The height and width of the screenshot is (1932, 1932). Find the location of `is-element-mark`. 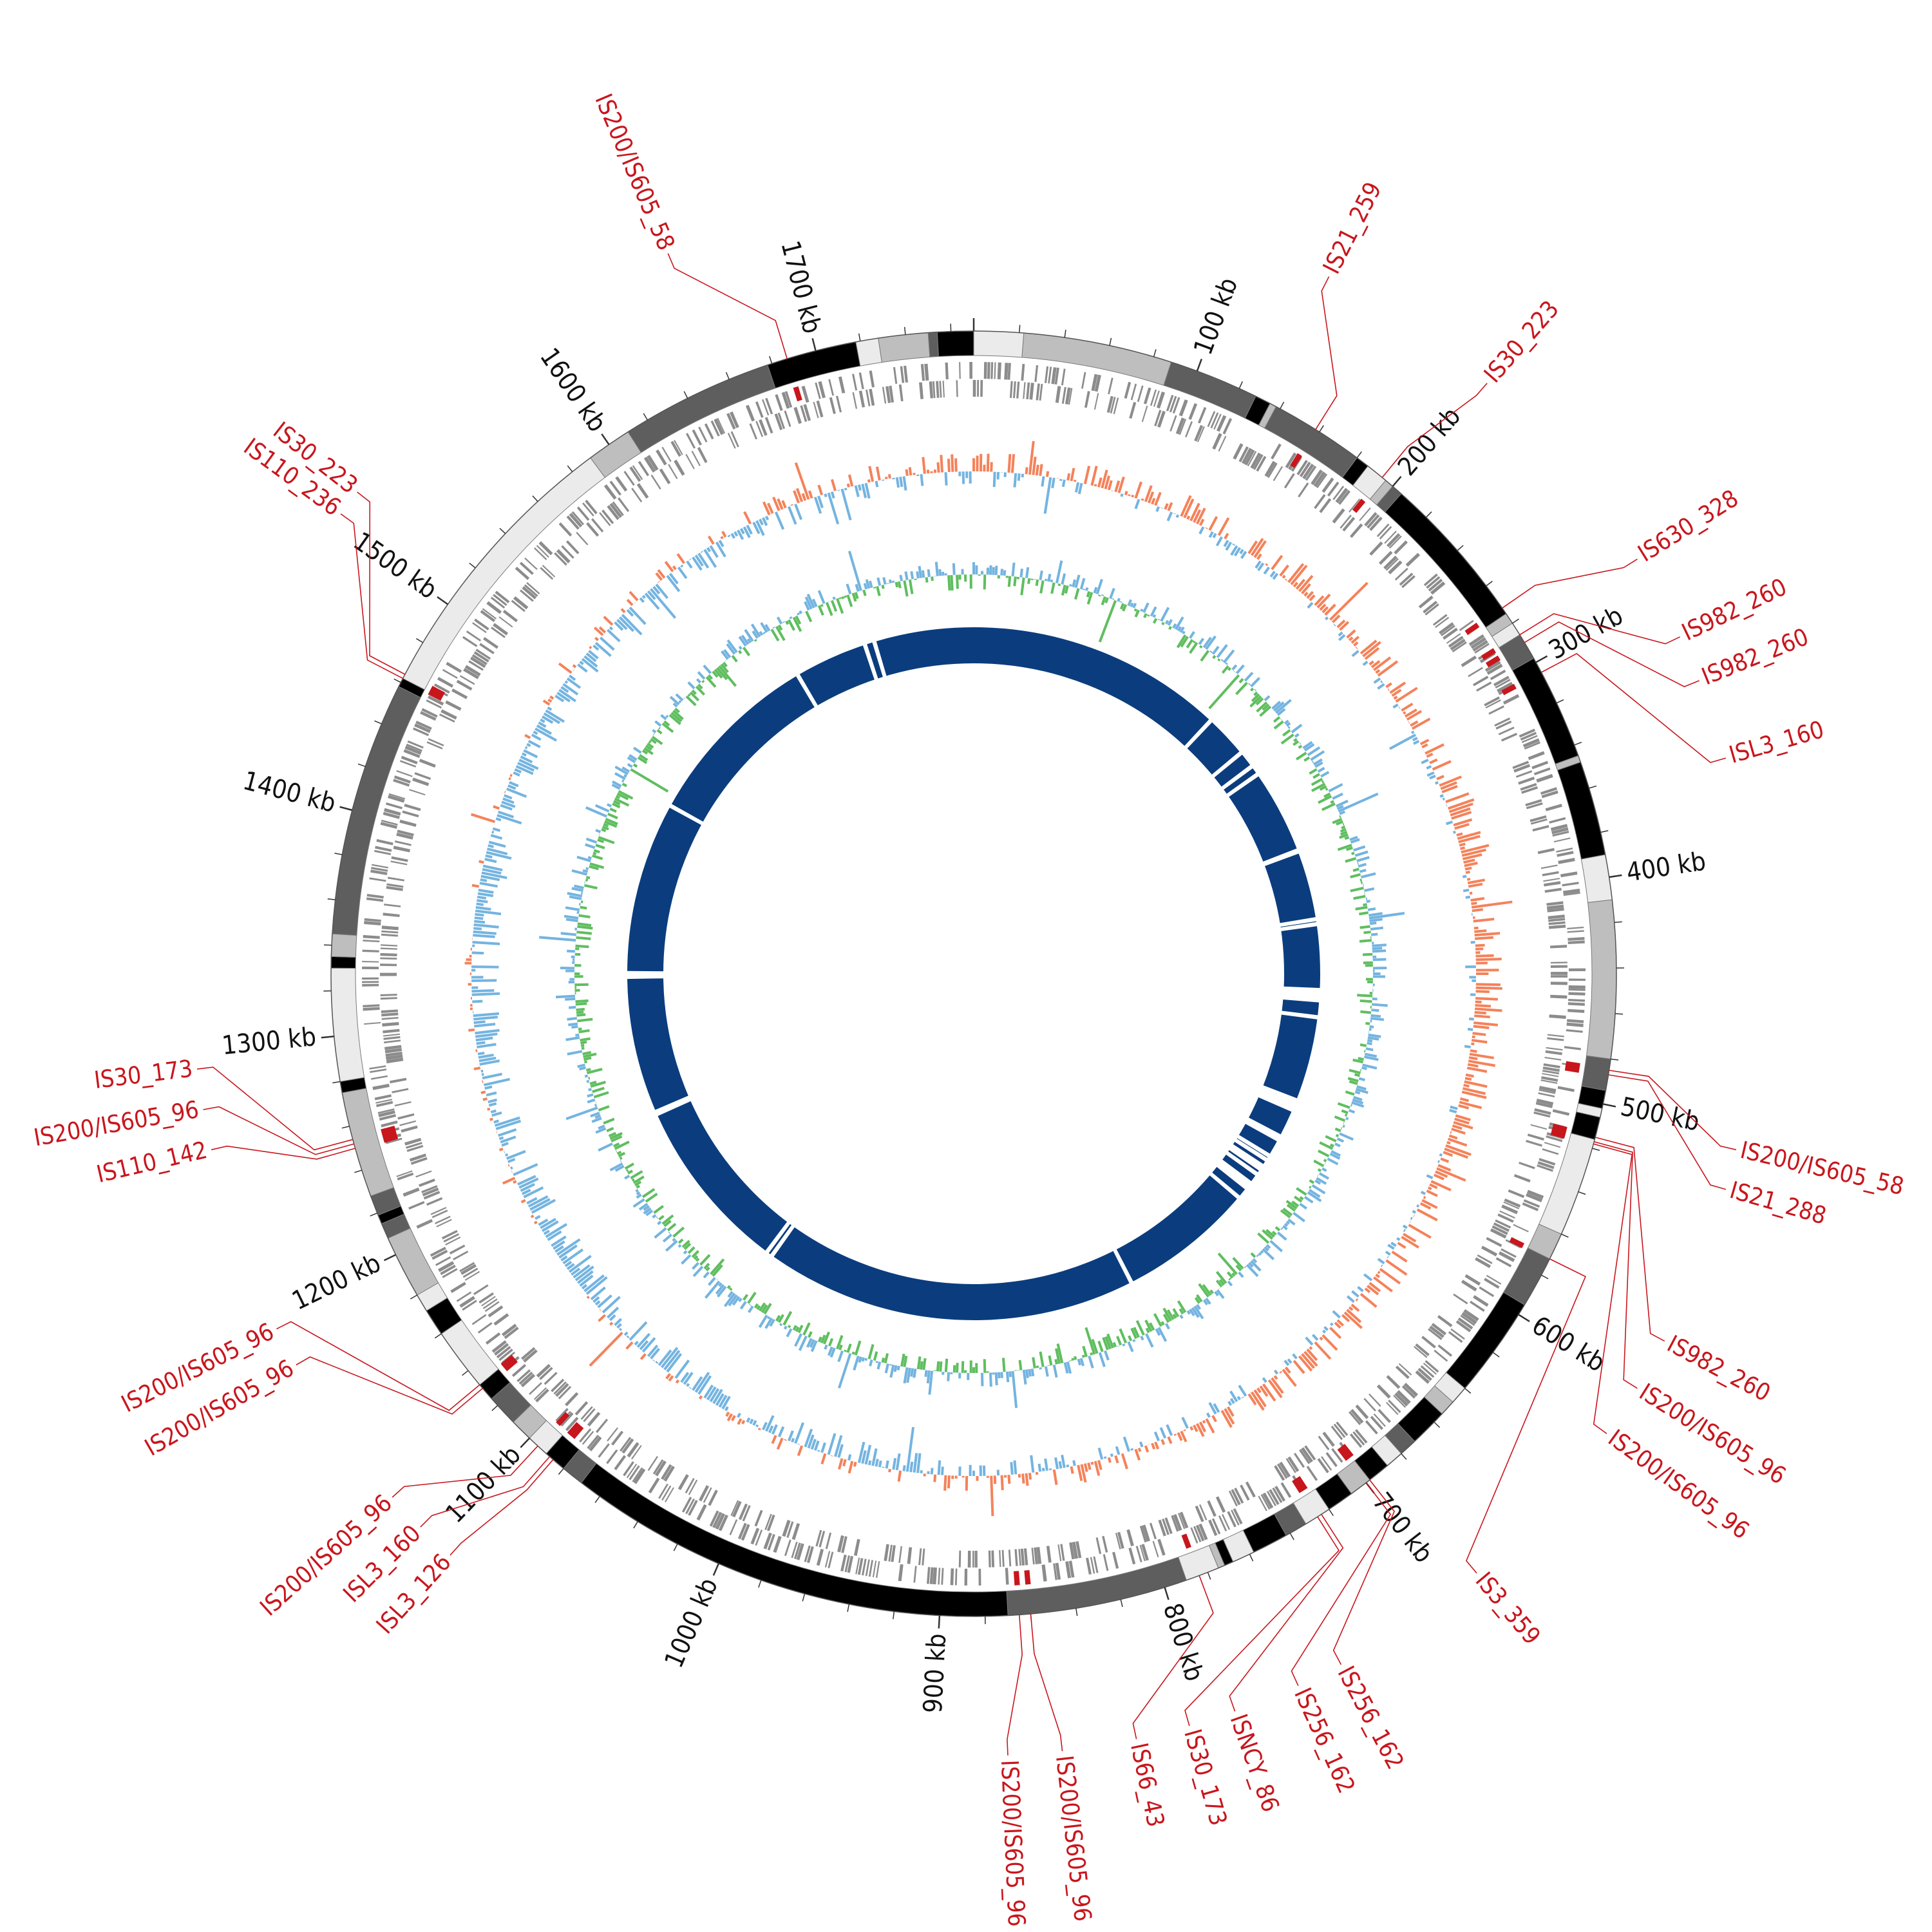

is-element-mark is located at coordinates (1560, 1128).